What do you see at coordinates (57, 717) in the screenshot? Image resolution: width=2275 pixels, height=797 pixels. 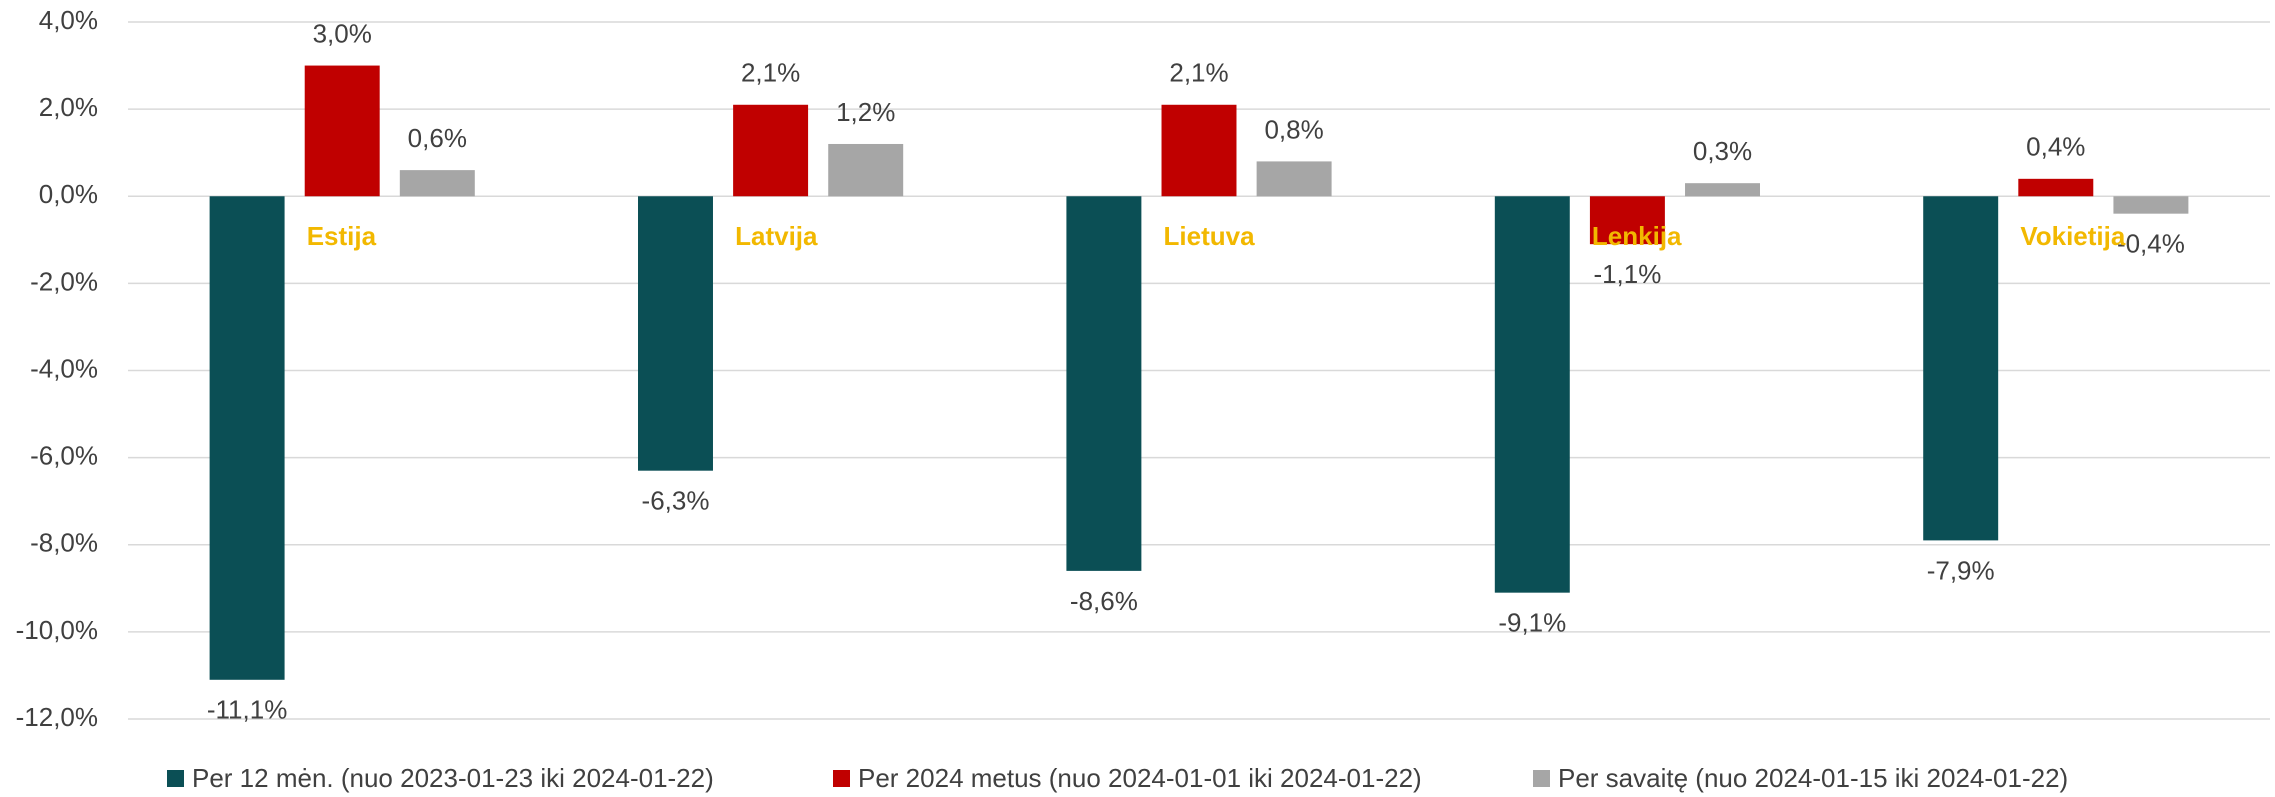 I see `y-tick-label: -12,0%` at bounding box center [57, 717].